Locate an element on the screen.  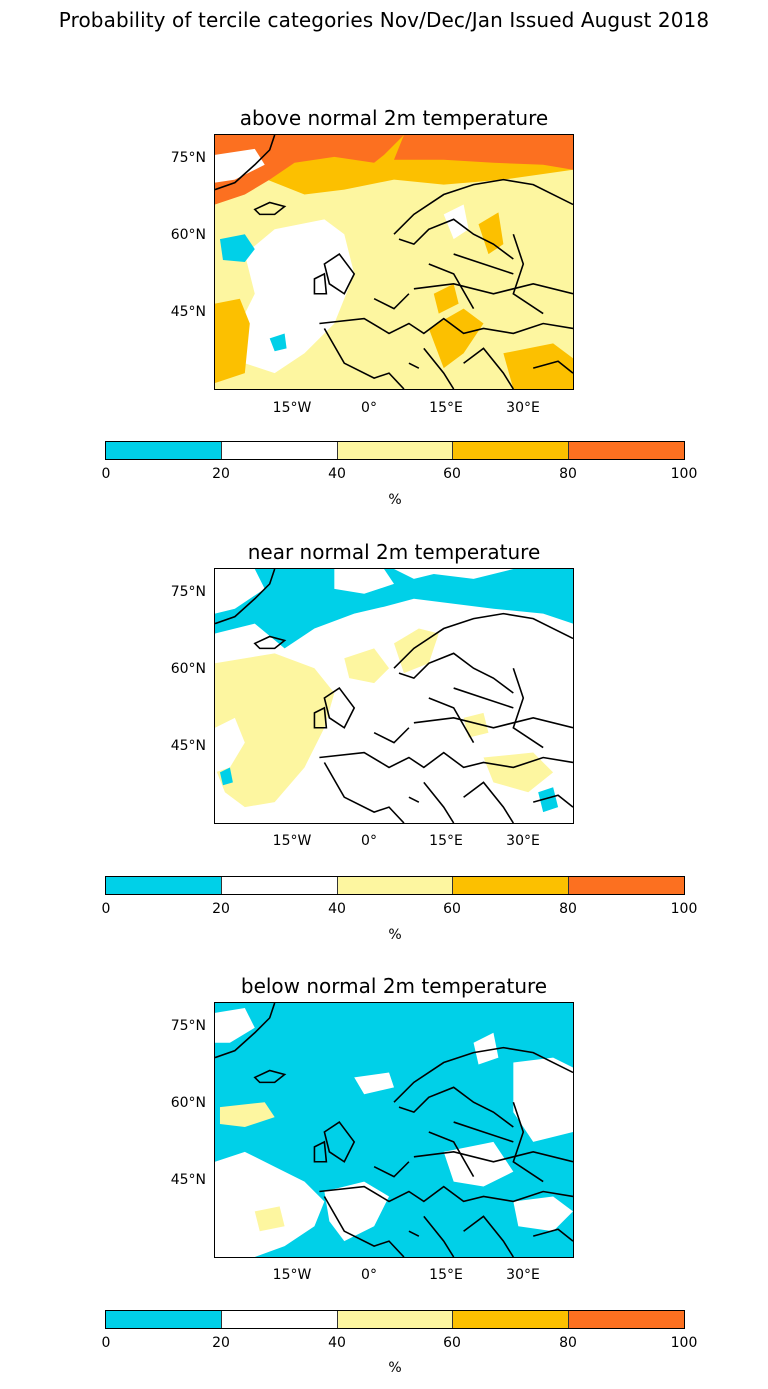
colorbar-1-tick-60: 60 is located at coordinates (452, 474).